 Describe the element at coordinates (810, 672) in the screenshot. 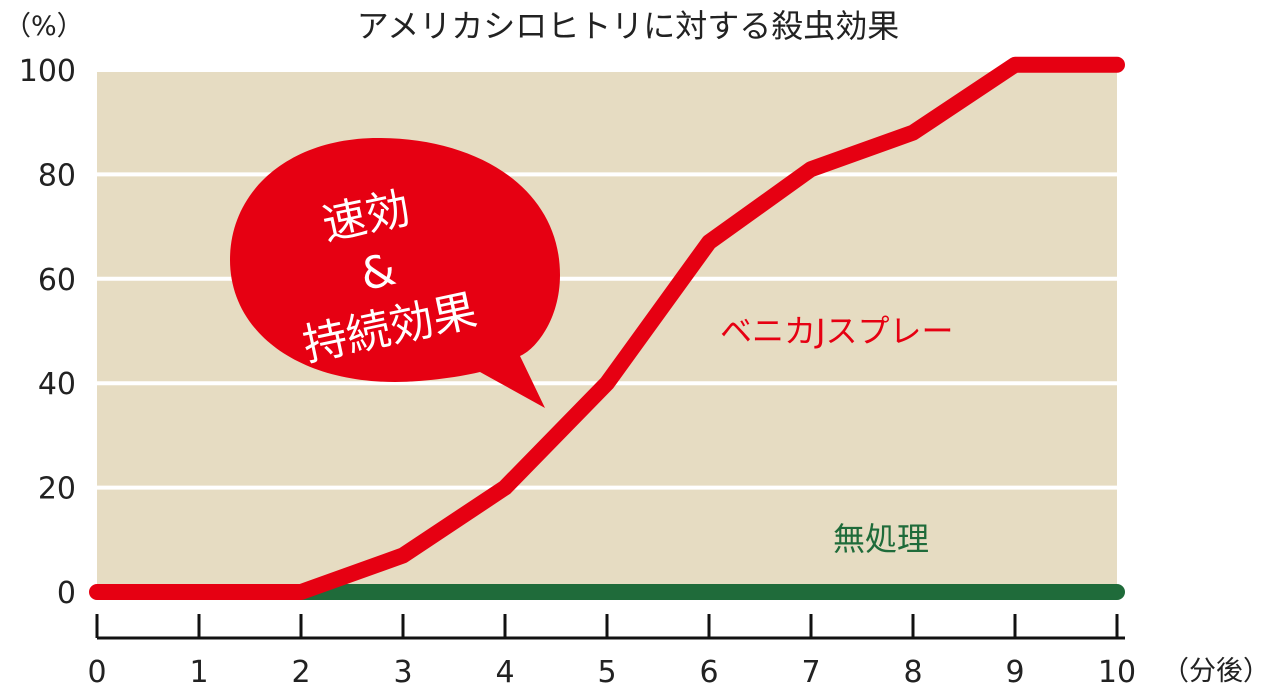

I see `x-tick-7: 7` at that location.